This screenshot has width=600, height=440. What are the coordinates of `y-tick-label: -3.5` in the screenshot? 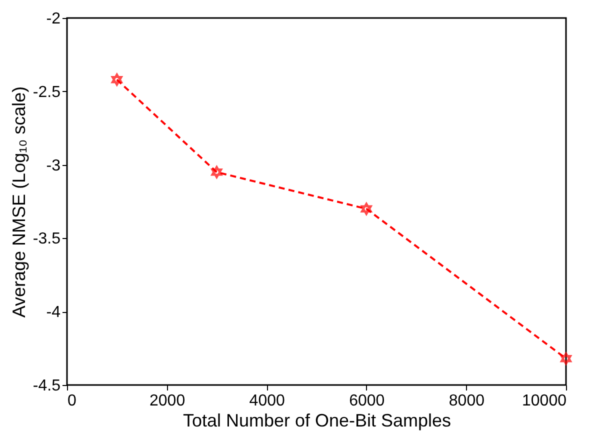 It's located at (46, 239).